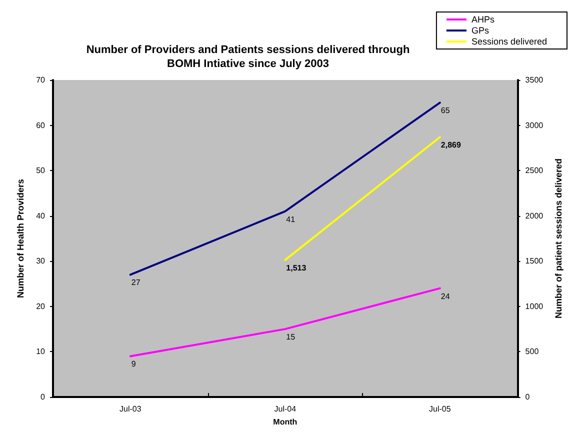 The width and height of the screenshot is (579, 439). Describe the element at coordinates (130, 409) in the screenshot. I see `x-tick-label: Jul-03` at that location.